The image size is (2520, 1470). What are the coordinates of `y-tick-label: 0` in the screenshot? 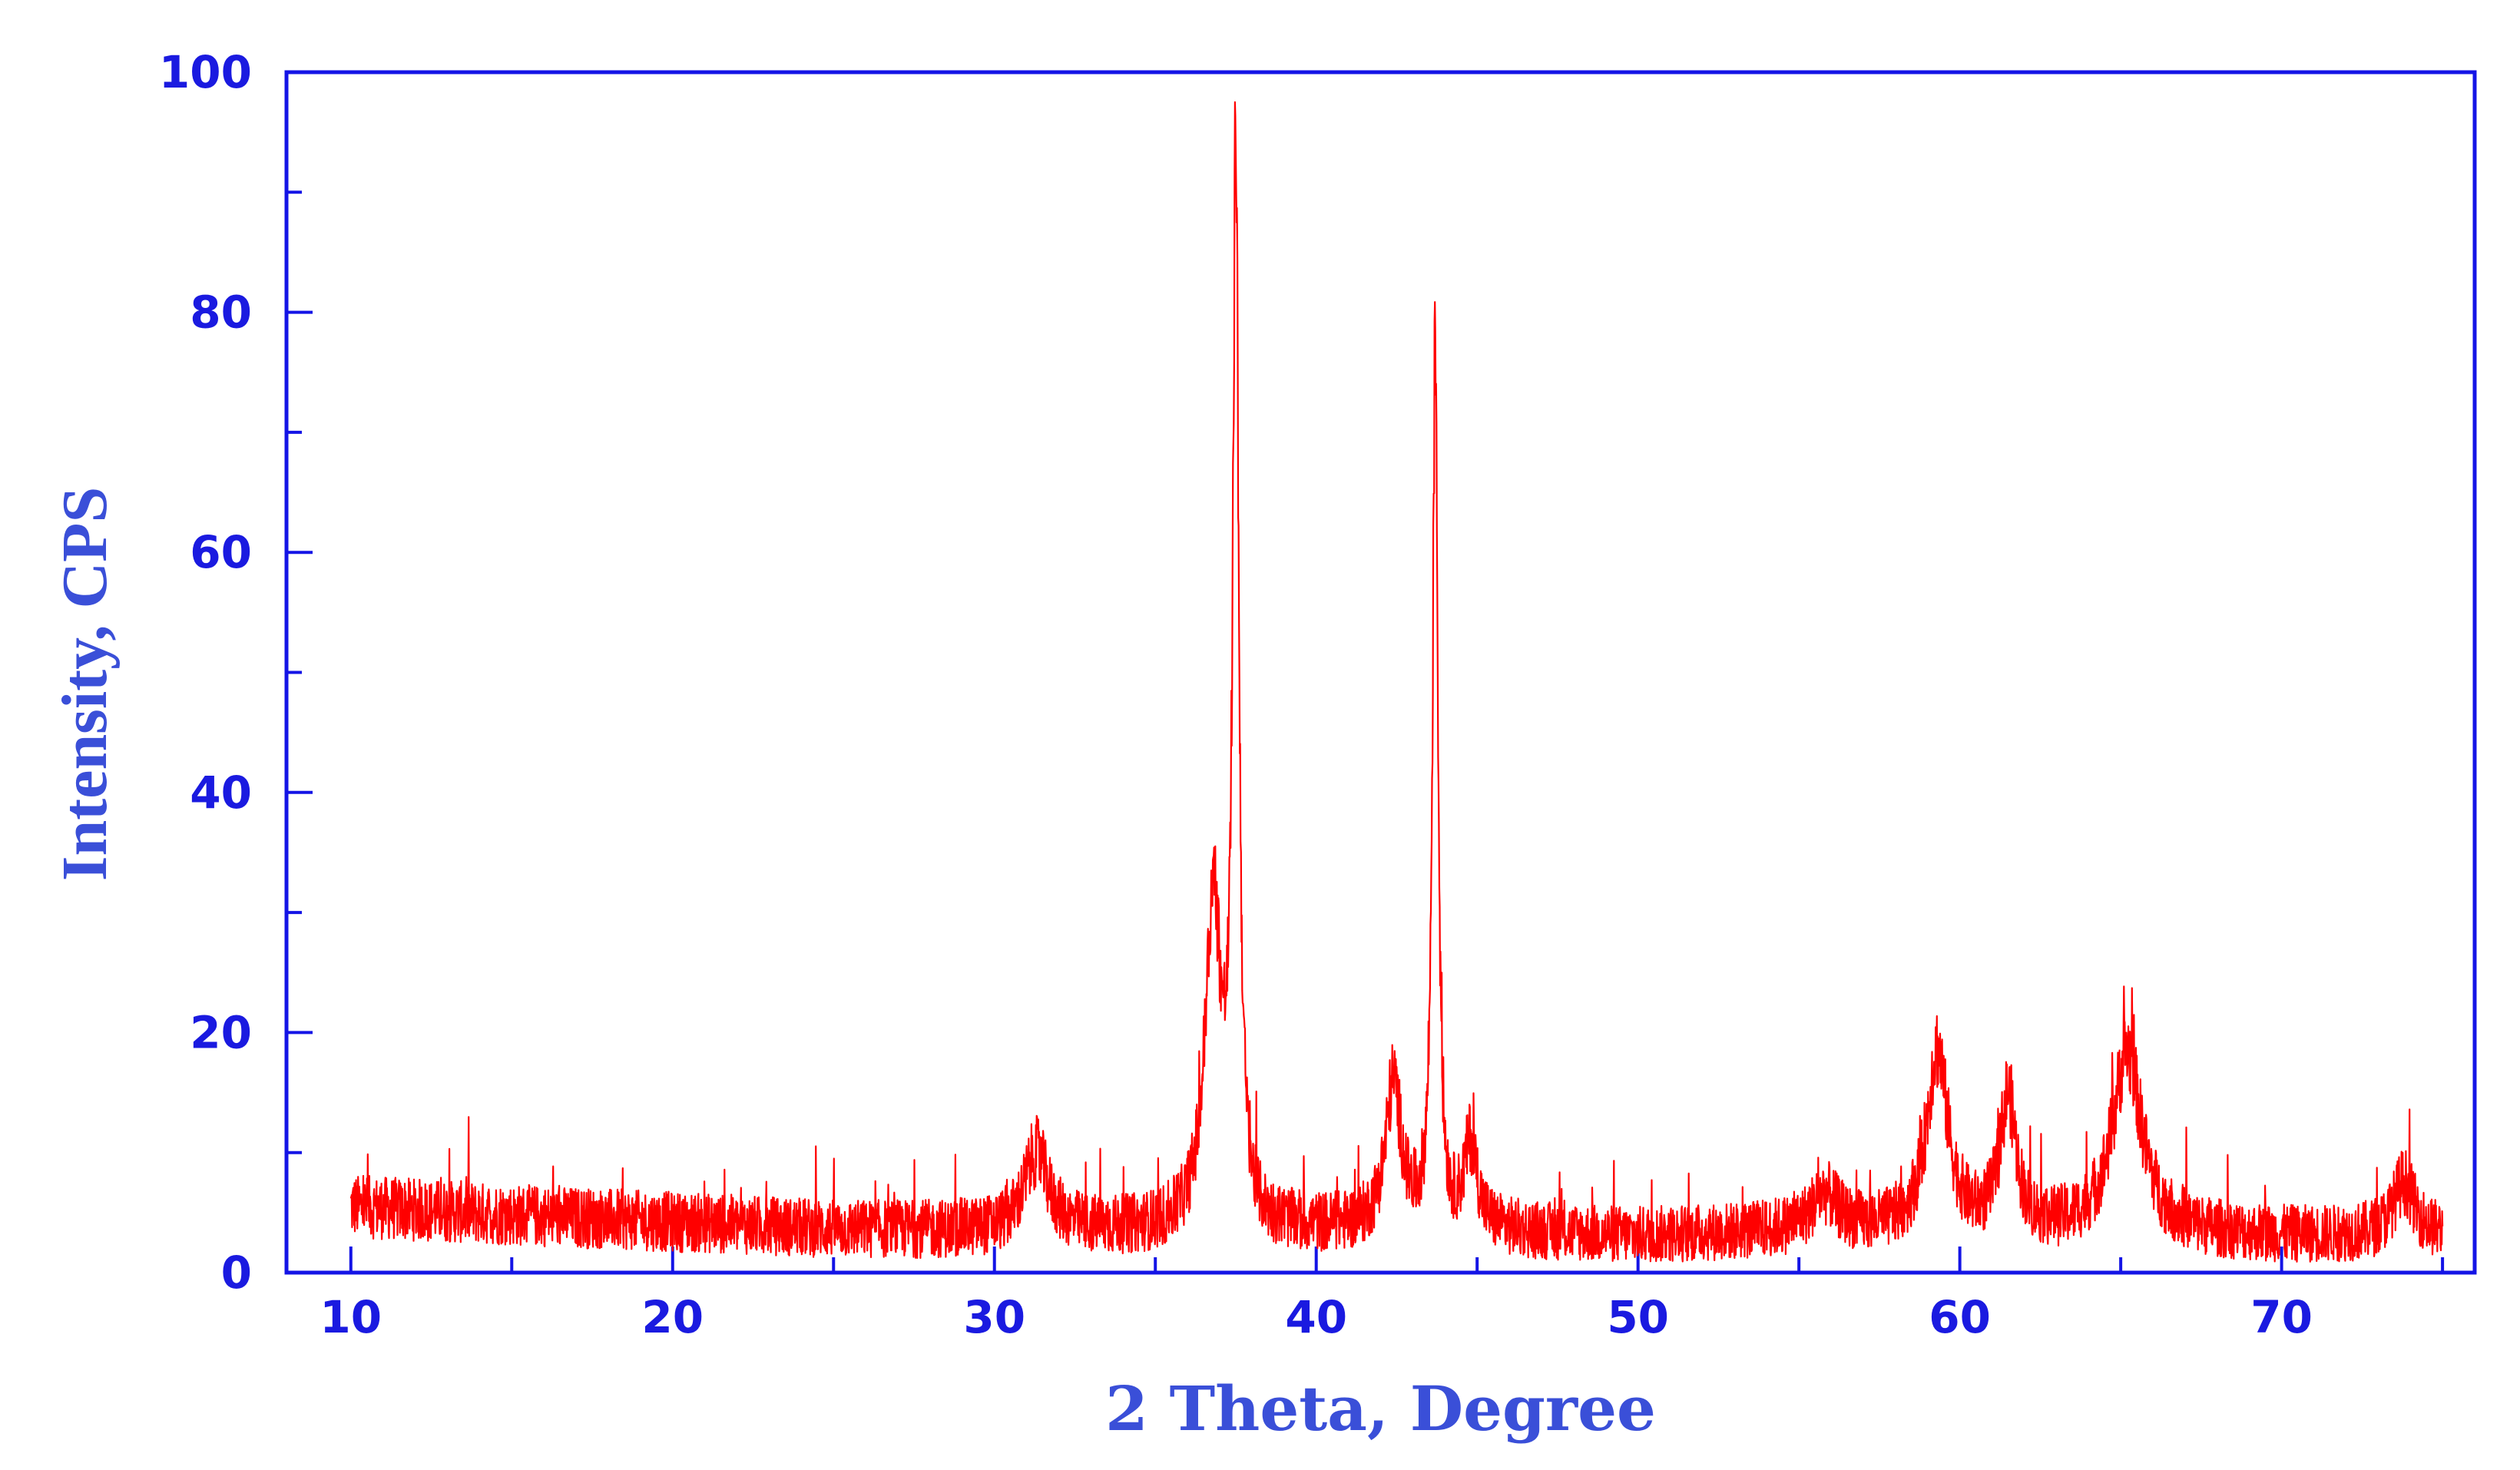 It's located at (236, 1273).